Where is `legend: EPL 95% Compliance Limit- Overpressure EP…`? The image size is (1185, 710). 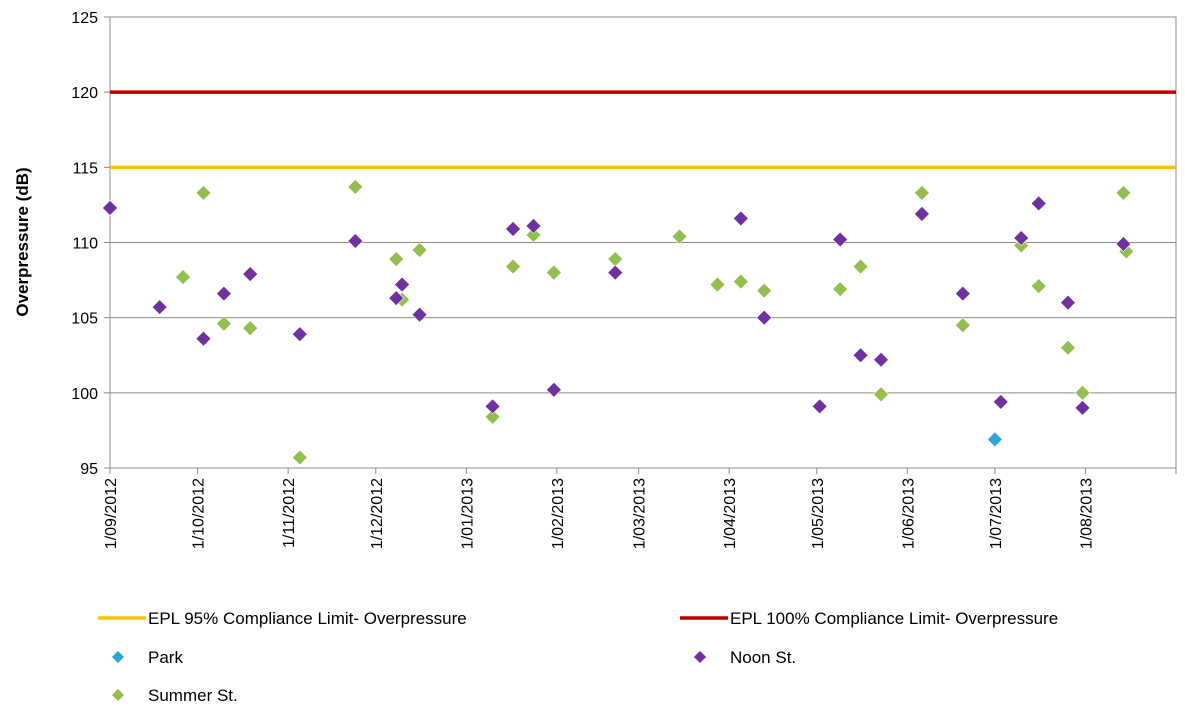
legend: EPL 95% Compliance Limit- Overpressure EP… is located at coordinates (578, 657).